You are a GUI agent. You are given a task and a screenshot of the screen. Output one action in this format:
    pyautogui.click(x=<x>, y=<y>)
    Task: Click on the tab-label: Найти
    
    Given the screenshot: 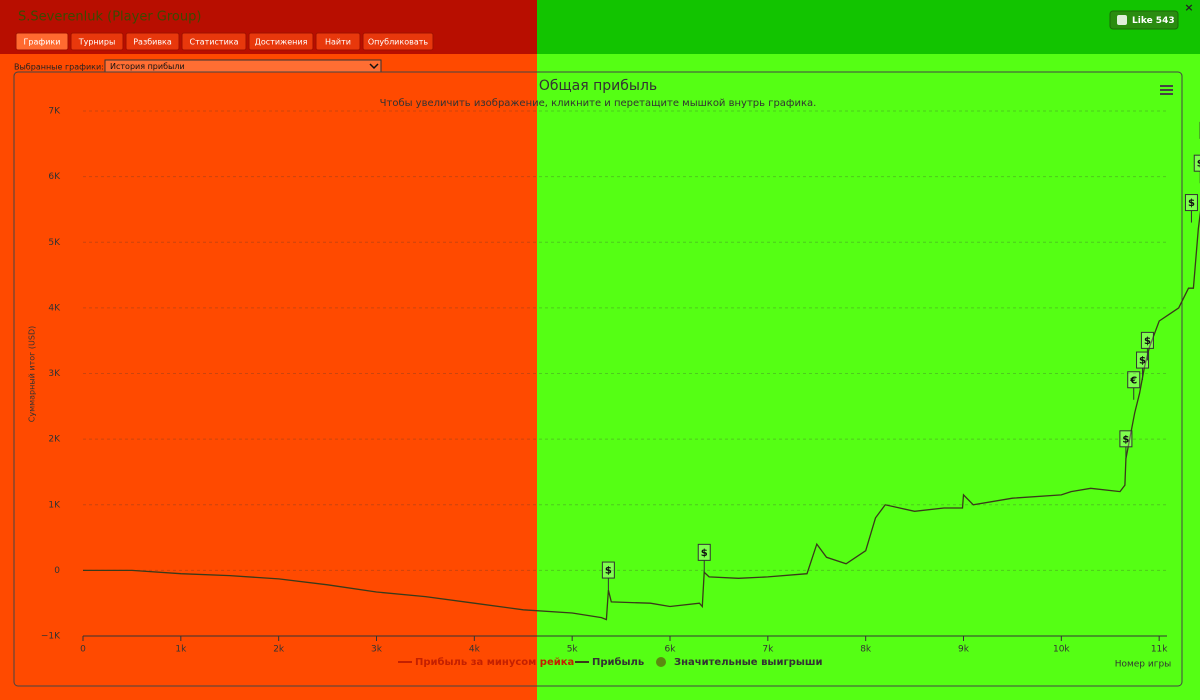 What is the action you would take?
    pyautogui.click(x=338, y=42)
    